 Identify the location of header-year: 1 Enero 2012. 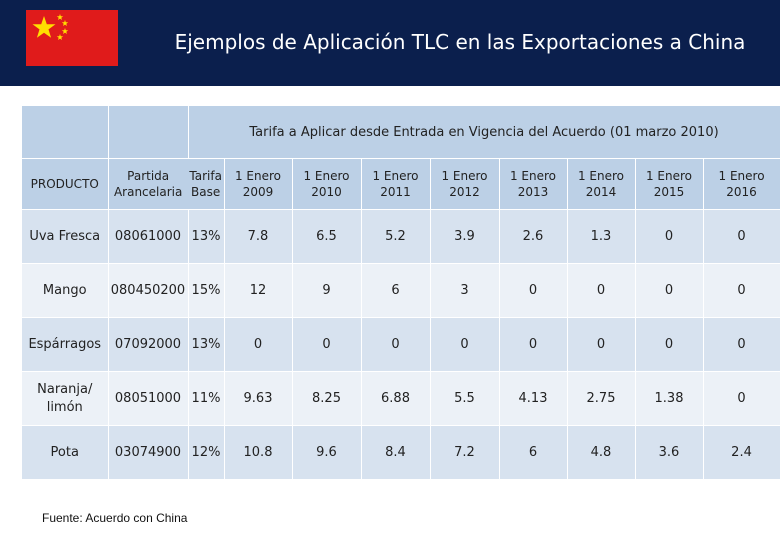
(465, 184).